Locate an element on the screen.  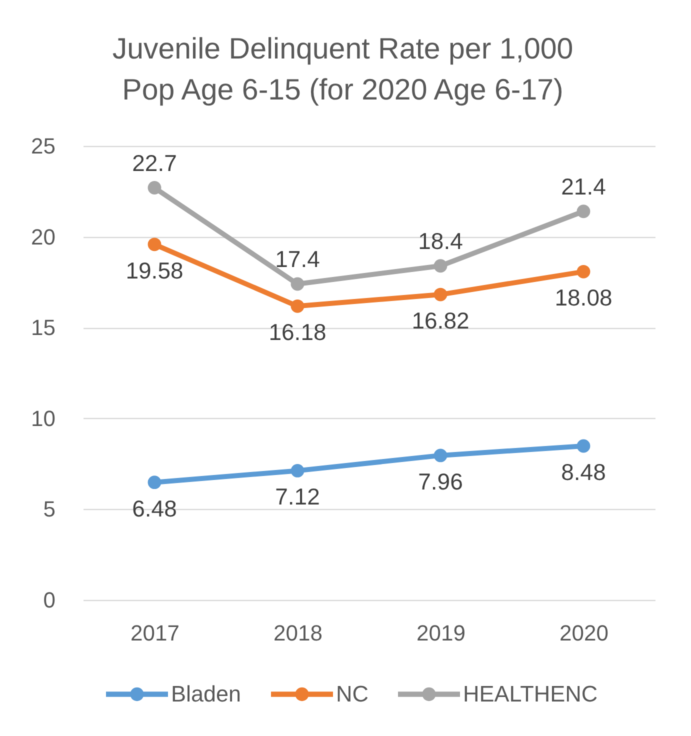
data-label: 17.4 is located at coordinates (297, 259).